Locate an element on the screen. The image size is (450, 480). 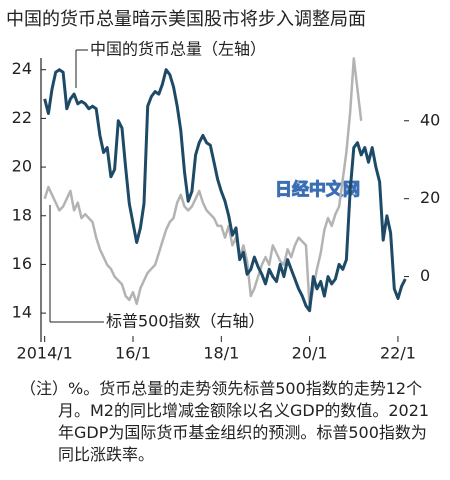
chart-title: 中国的货币总量暗示美国股市将步入调整局面 is located at coordinates (186, 19).